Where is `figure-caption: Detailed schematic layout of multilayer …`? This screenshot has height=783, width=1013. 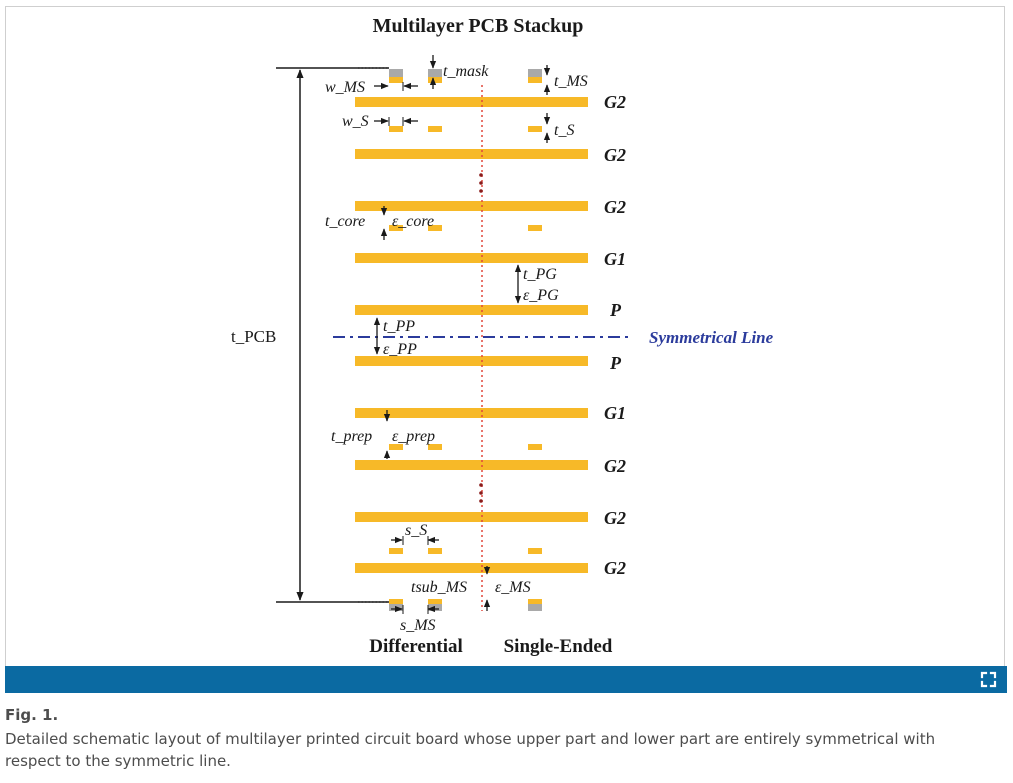 figure-caption: Detailed schematic layout of multilayer … is located at coordinates (470, 750).